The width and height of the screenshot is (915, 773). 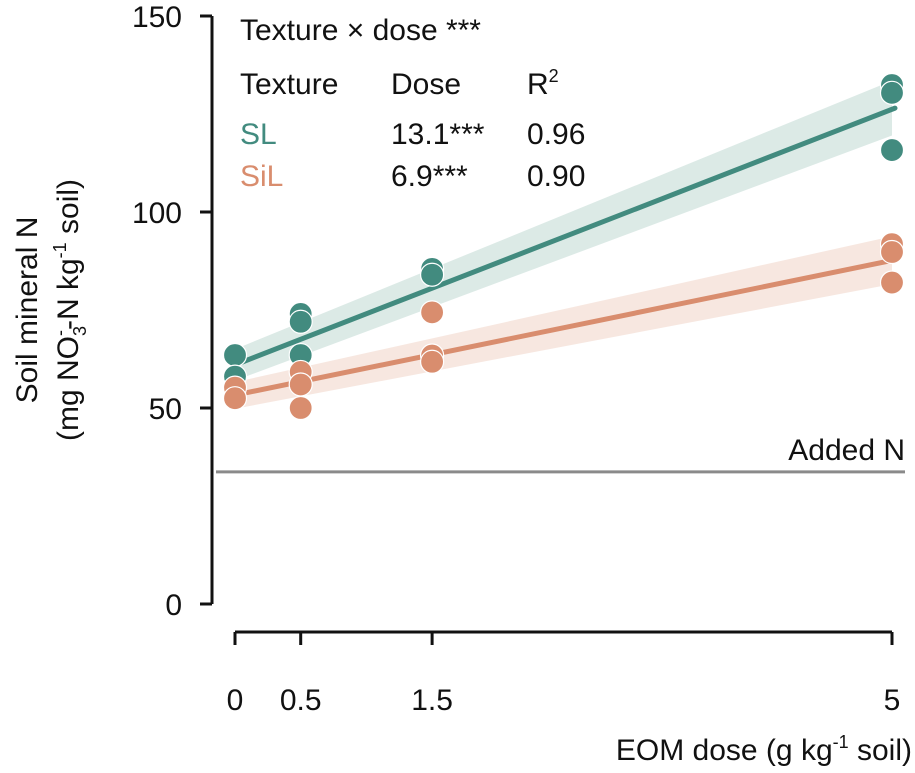 I want to click on y-tick-label: 150, so click(x=157, y=17).